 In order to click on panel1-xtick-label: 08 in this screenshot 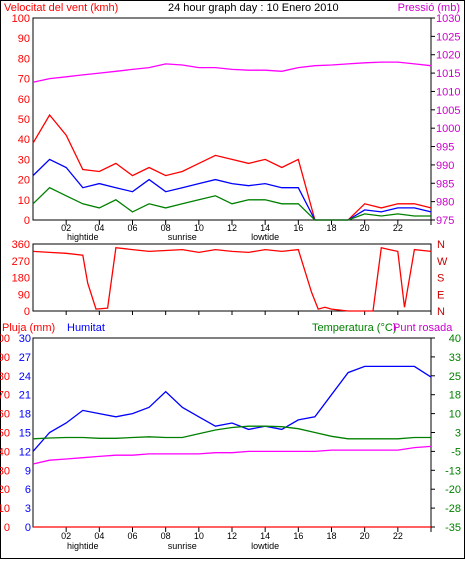, I will do `click(166, 228)`.